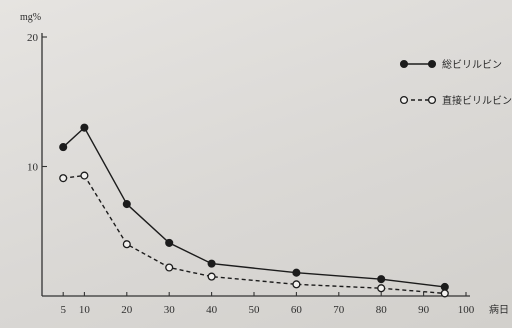 The height and width of the screenshot is (328, 512). What do you see at coordinates (472, 64) in the screenshot?
I see `legend-label: 総ビリルビン` at bounding box center [472, 64].